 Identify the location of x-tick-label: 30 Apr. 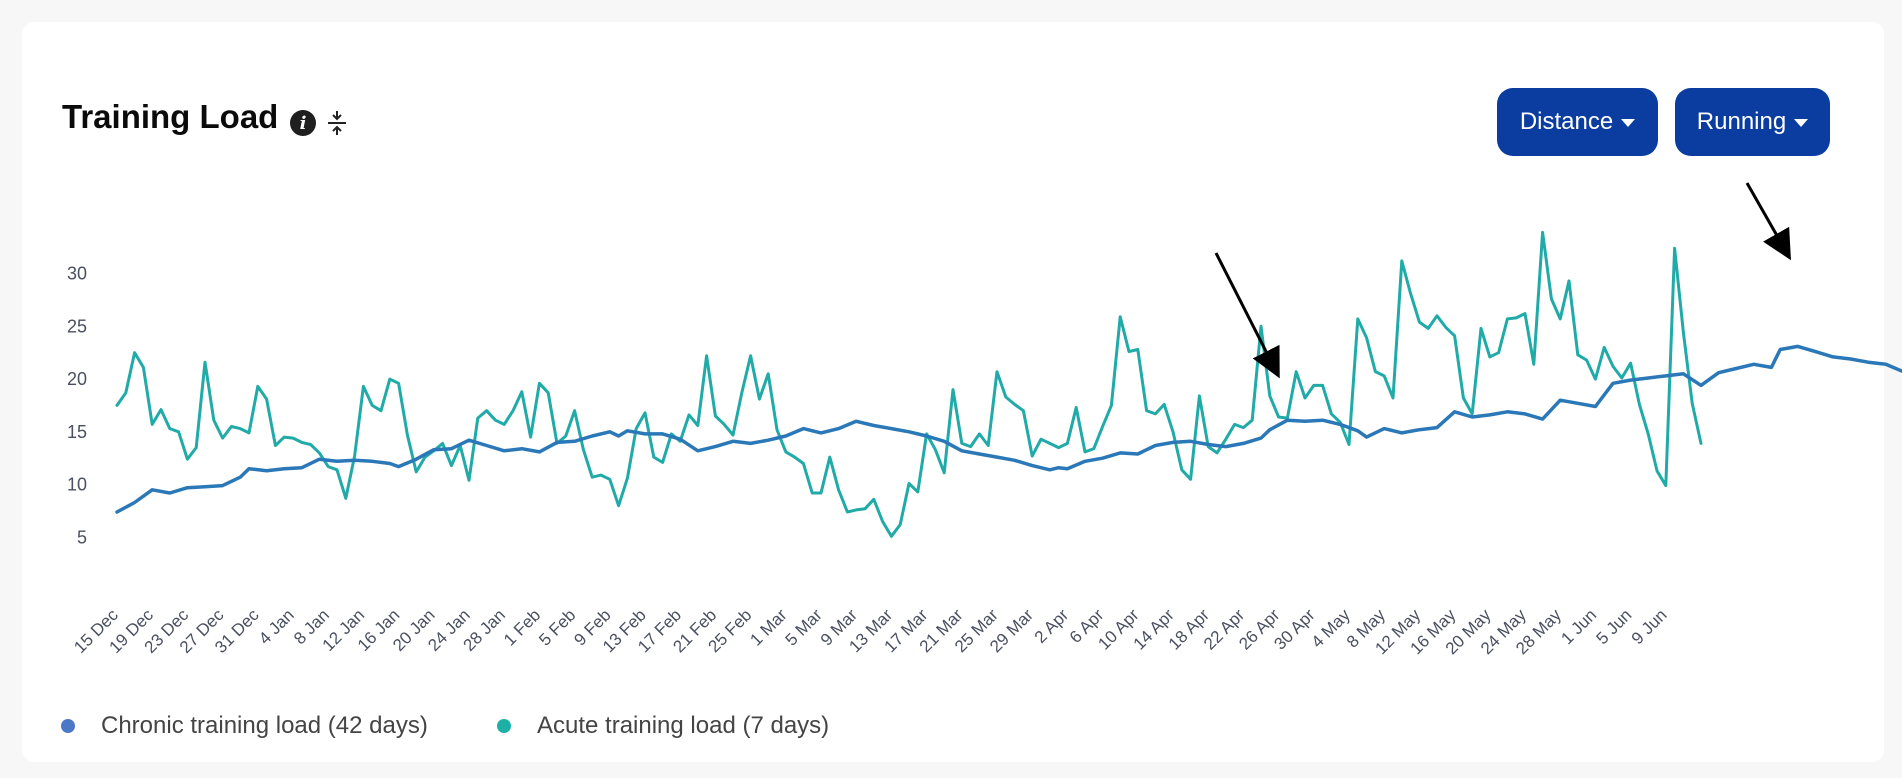
(1294, 629).